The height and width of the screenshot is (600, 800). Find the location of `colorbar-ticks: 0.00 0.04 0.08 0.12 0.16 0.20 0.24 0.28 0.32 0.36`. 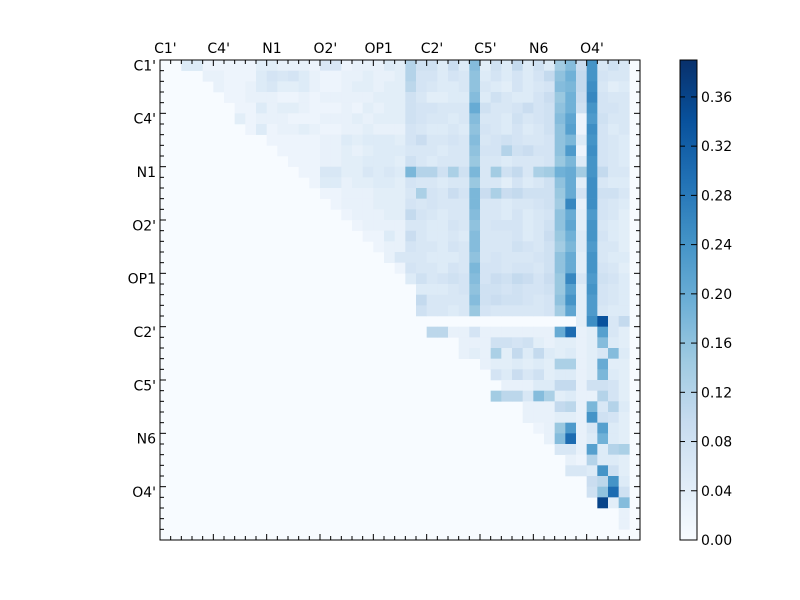

colorbar-ticks: 0.00 0.04 0.08 0.12 0.16 0.20 0.24 0.28 0.32 0.36 is located at coordinates (706, 319).